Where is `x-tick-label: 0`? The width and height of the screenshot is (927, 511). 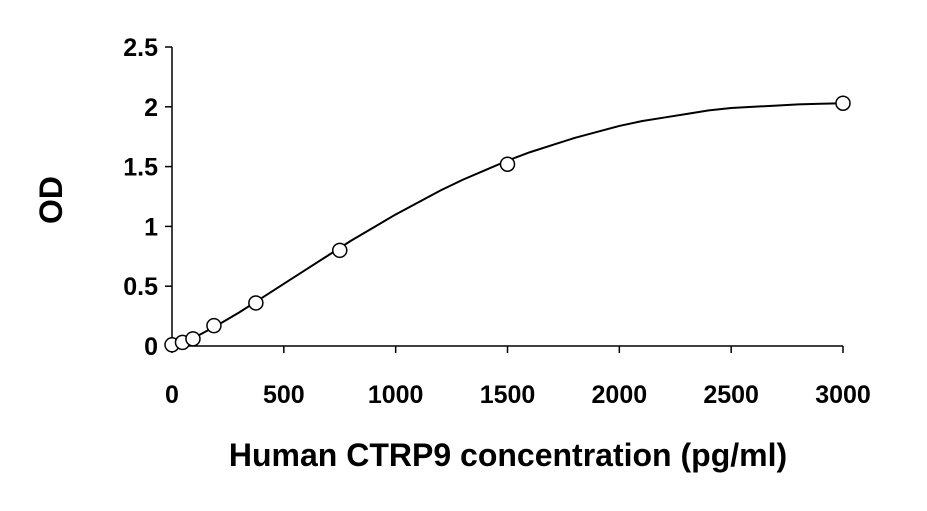 x-tick-label: 0 is located at coordinates (172, 395).